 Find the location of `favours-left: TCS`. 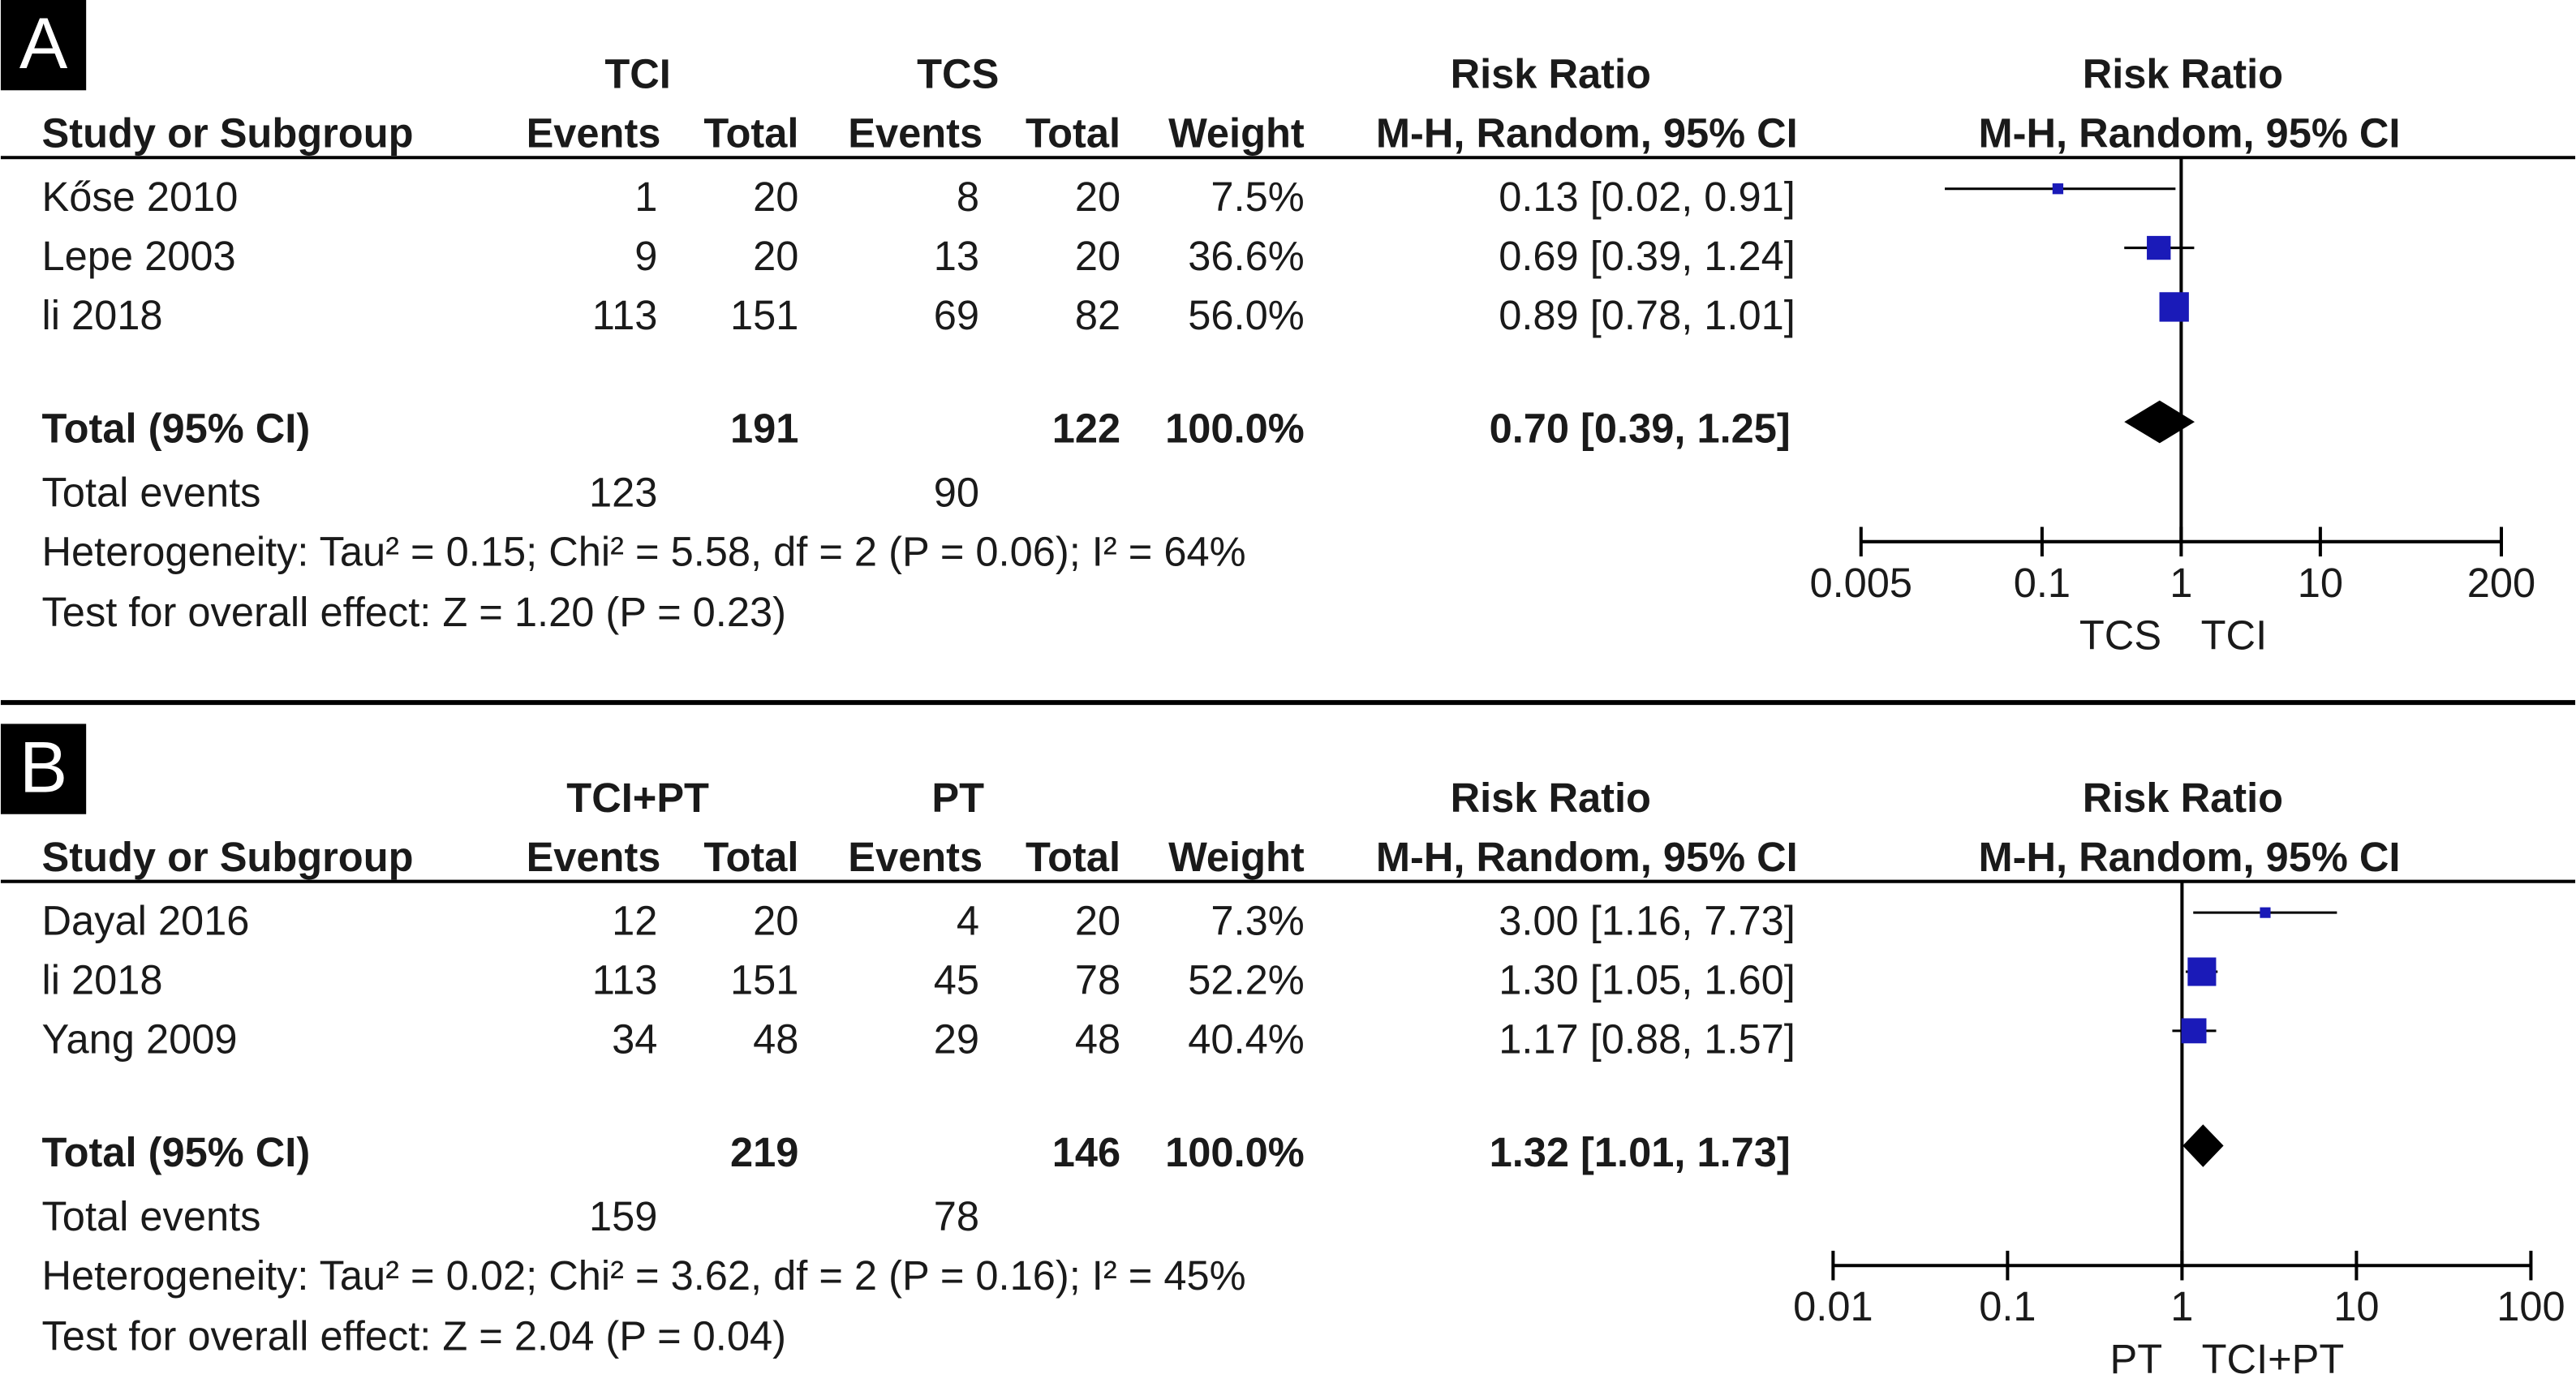

favours-left: TCS is located at coordinates (2120, 635).